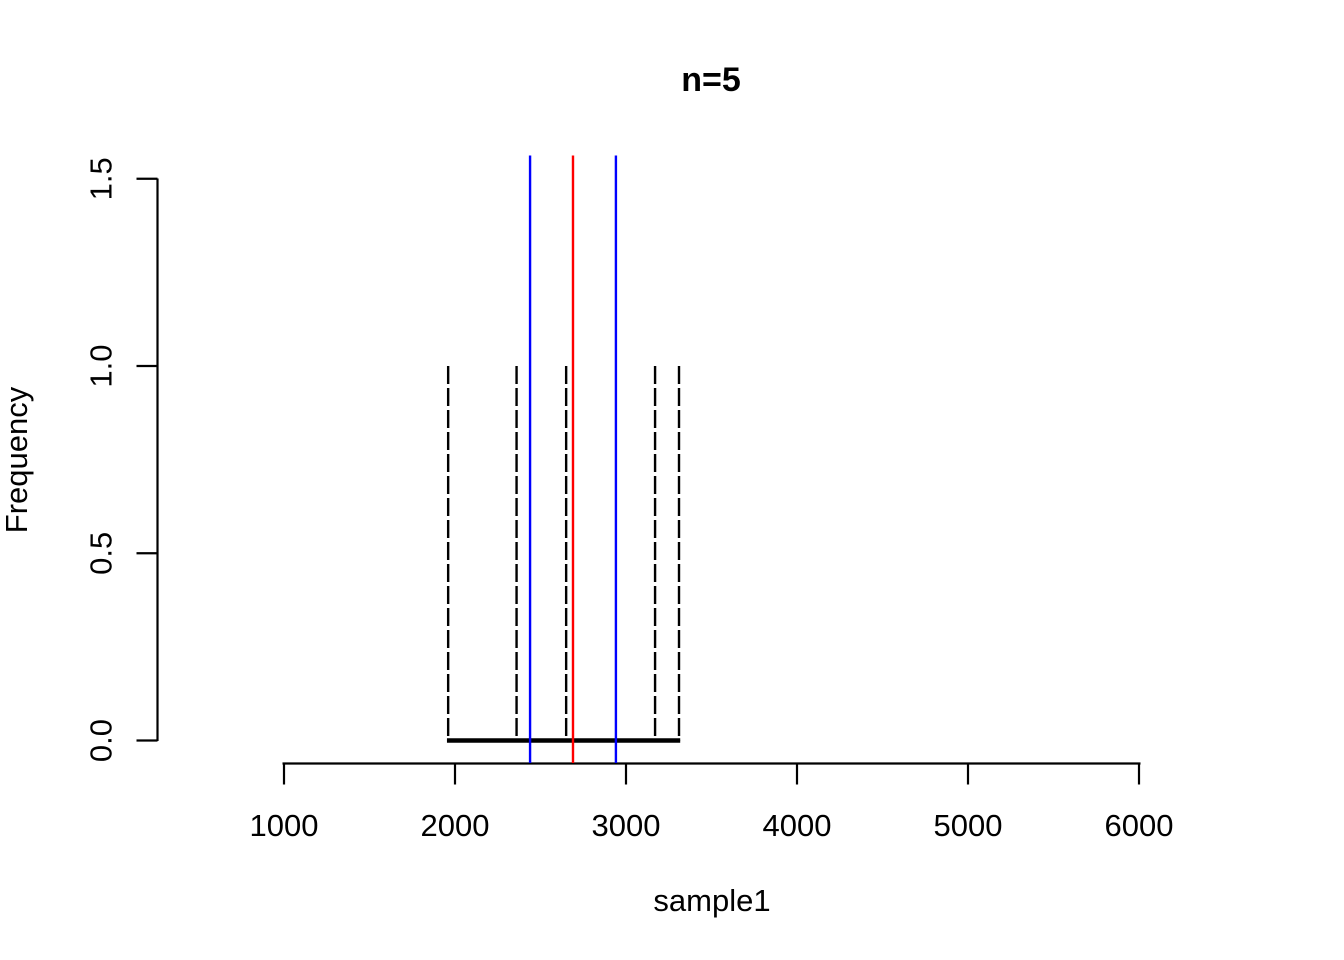  What do you see at coordinates (455, 825) in the screenshot?
I see `x-axis-tick-label: 2000` at bounding box center [455, 825].